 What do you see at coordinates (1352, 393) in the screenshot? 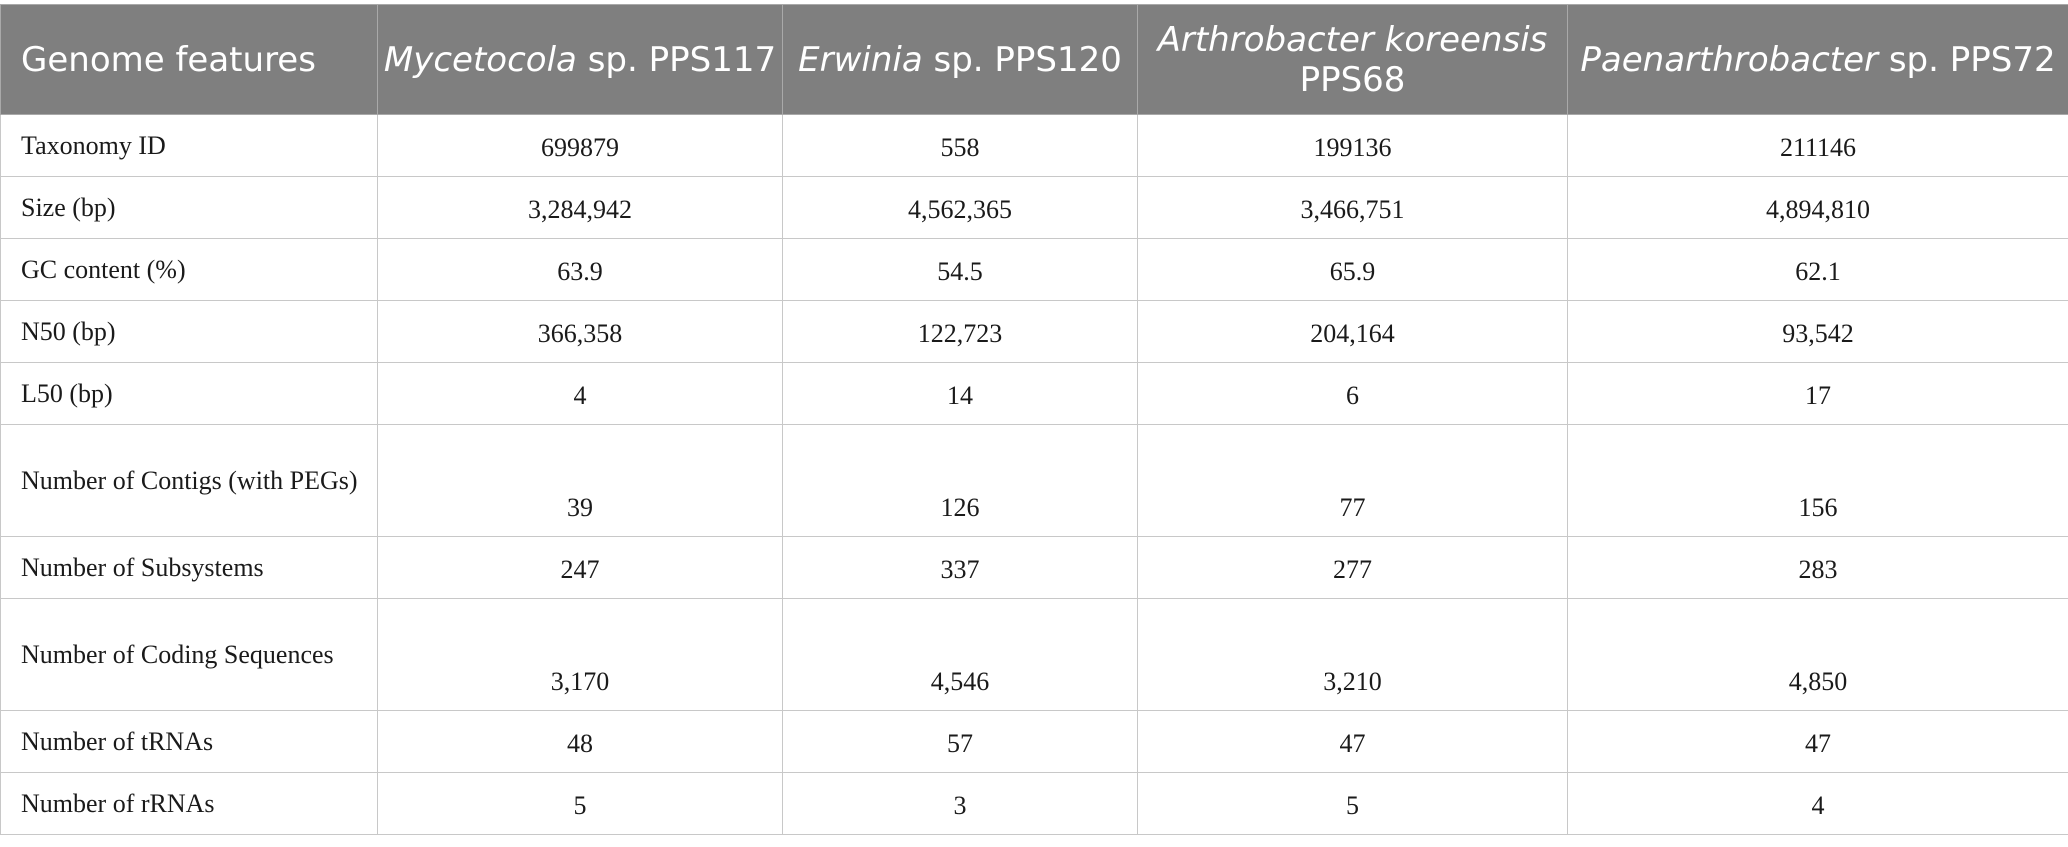
I see `table-cell: 6` at bounding box center [1352, 393].